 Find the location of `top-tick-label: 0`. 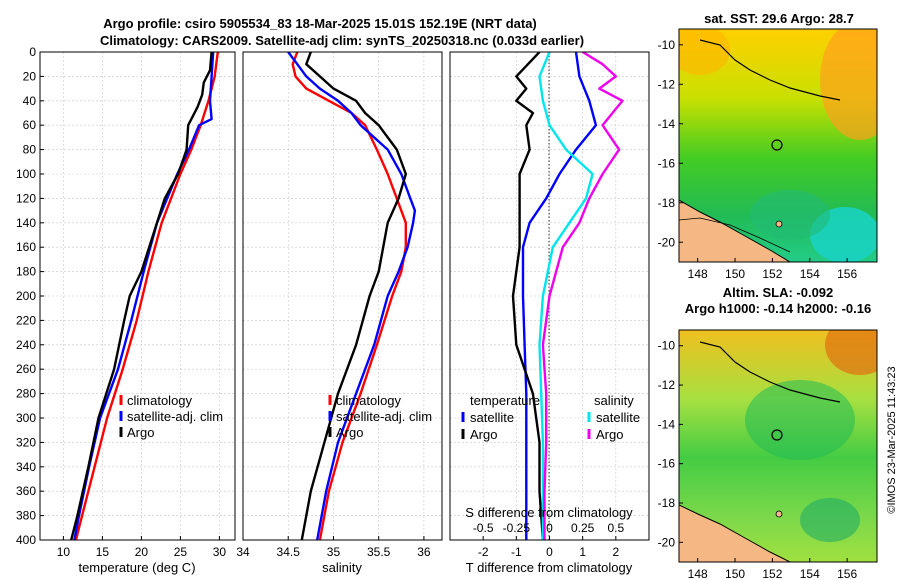

top-tick-label: 0 is located at coordinates (549, 528).